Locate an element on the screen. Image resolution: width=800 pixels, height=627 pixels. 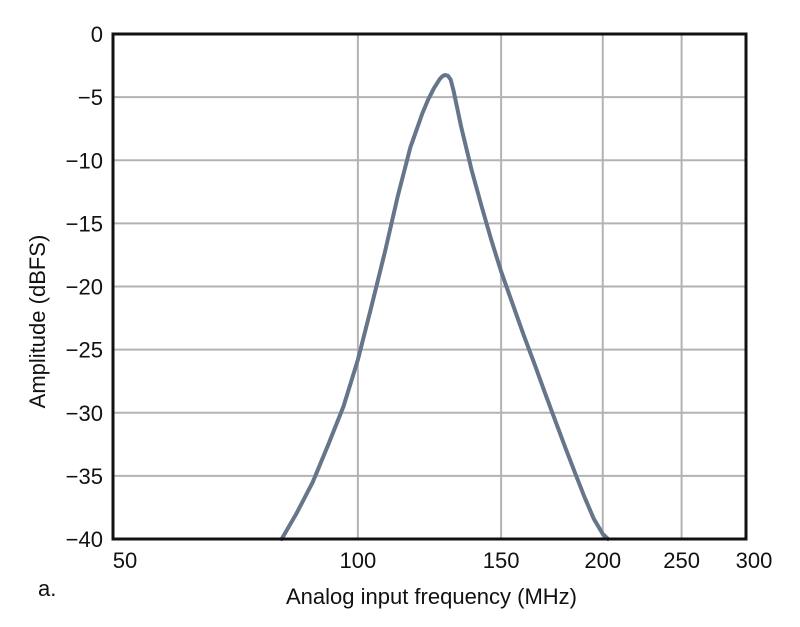
y-tick-labels: 0 −5 −10 −15 −20 −25 −30 −35 −40 is located at coordinates (84, 287).